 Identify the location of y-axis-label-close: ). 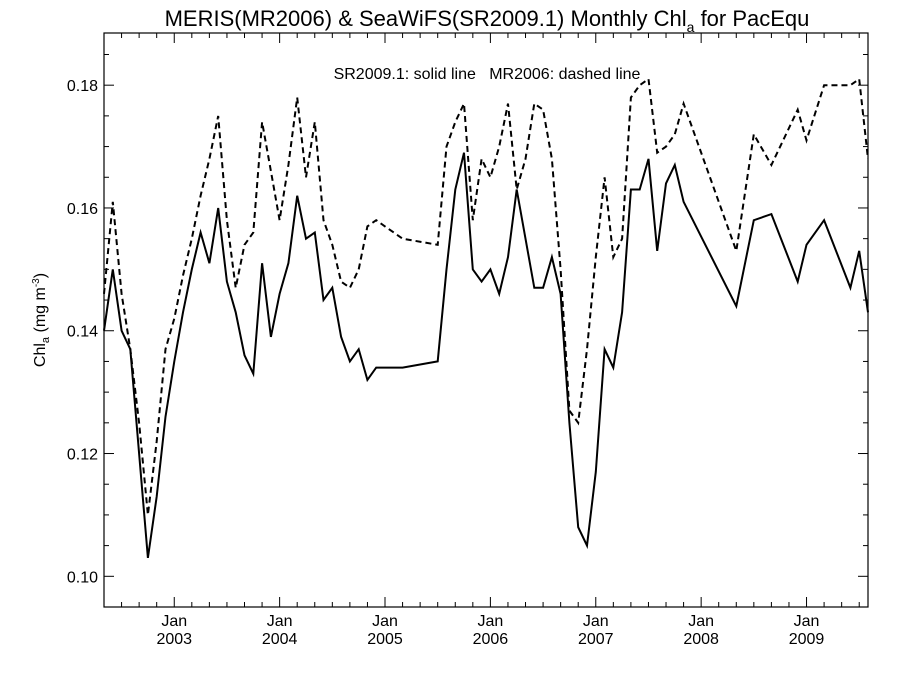
(40, 275).